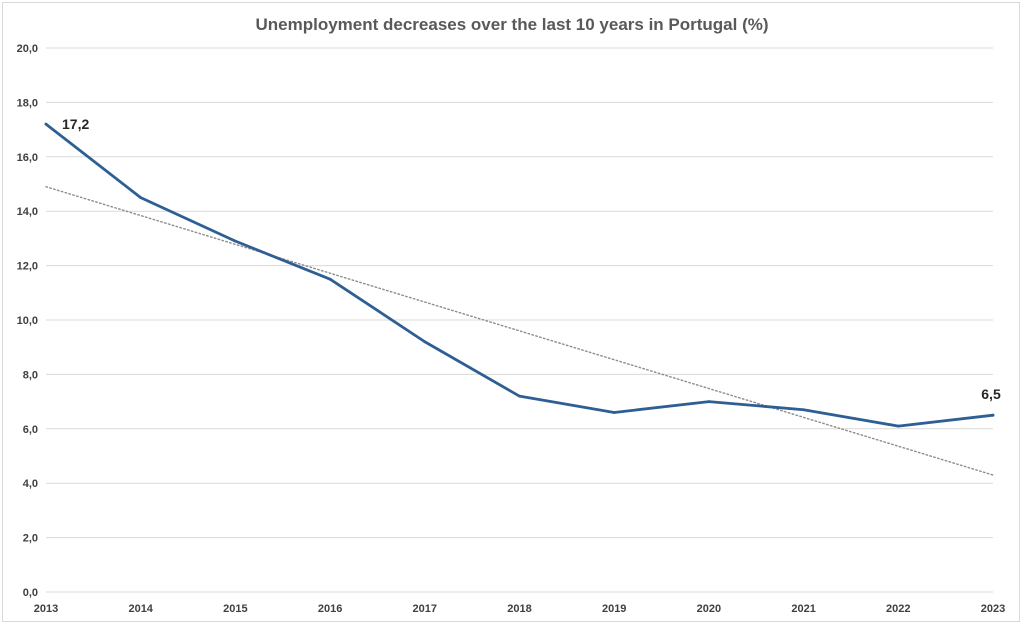 Image resolution: width=1024 pixels, height=626 pixels. Describe the element at coordinates (30, 484) in the screenshot. I see `y-tick-label: 4,0` at that location.